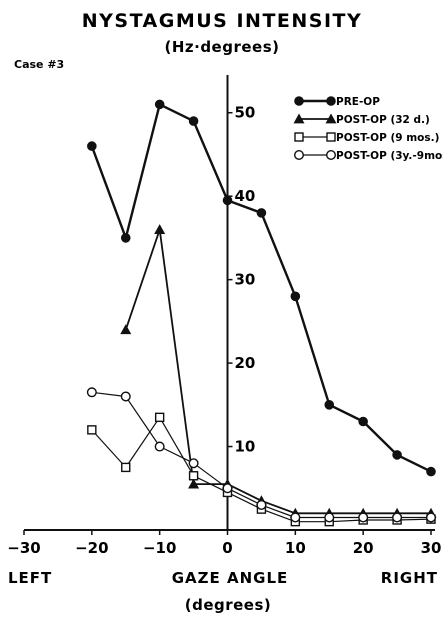 This screenshot has width=443, height=617. I want to click on chart-subtitle: (Hz·degrees), so click(221, 47).